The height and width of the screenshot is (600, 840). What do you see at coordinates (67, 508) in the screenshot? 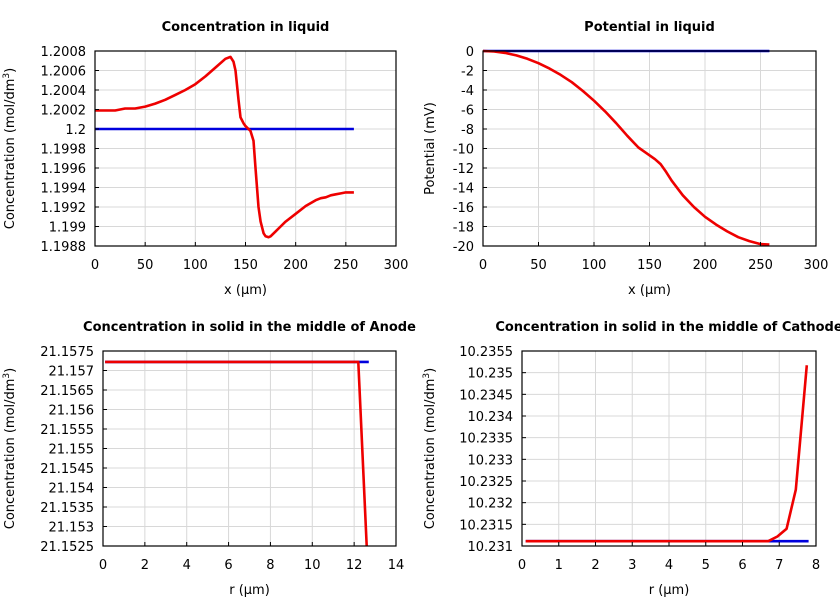
I see `y-tick-label: 21.1535` at bounding box center [67, 508].